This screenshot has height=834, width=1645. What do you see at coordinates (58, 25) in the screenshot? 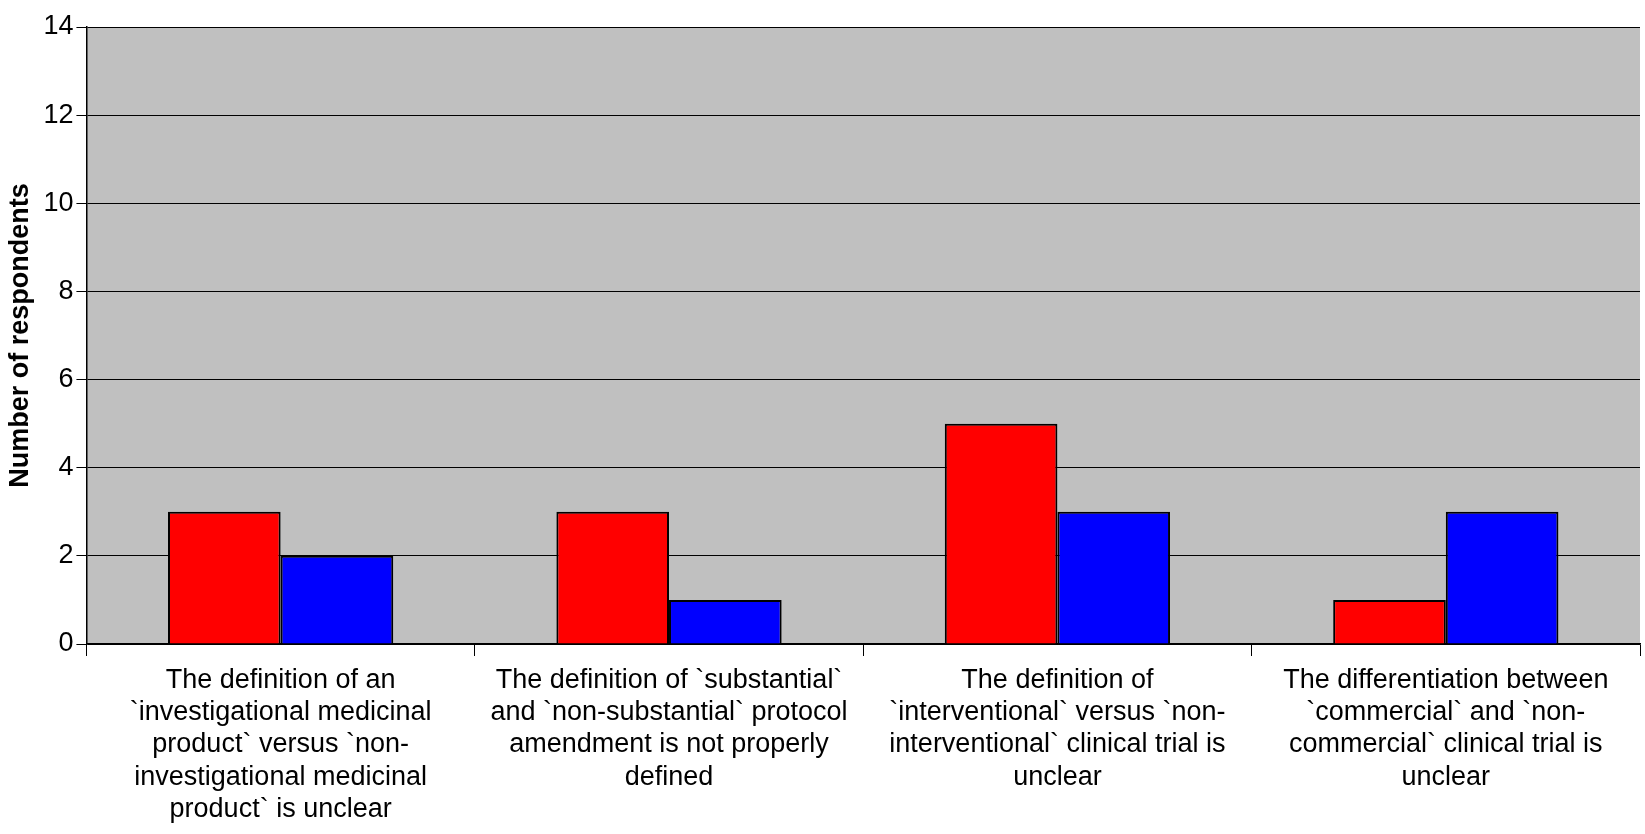
I see `y-tick-label: 14` at bounding box center [58, 25].